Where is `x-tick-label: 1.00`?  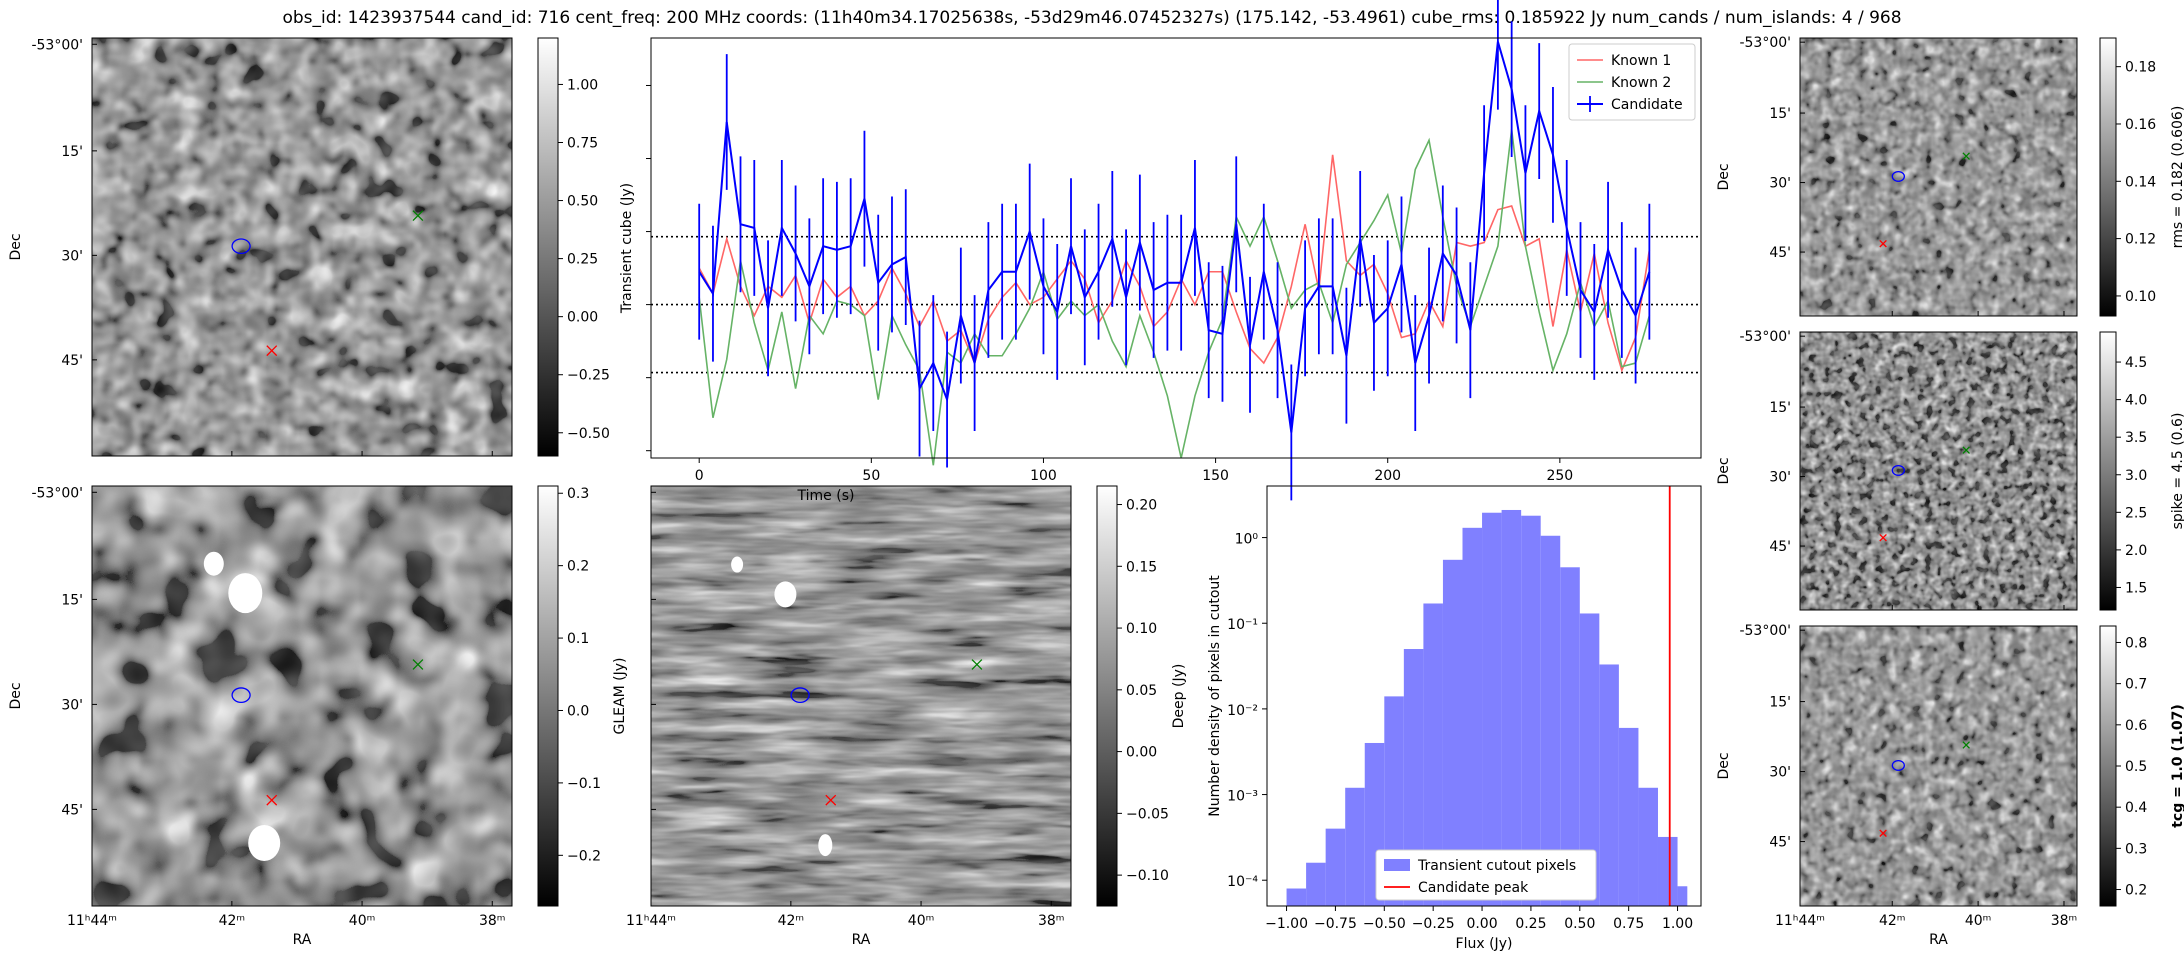 x-tick-label: 1.00 is located at coordinates (1677, 924).